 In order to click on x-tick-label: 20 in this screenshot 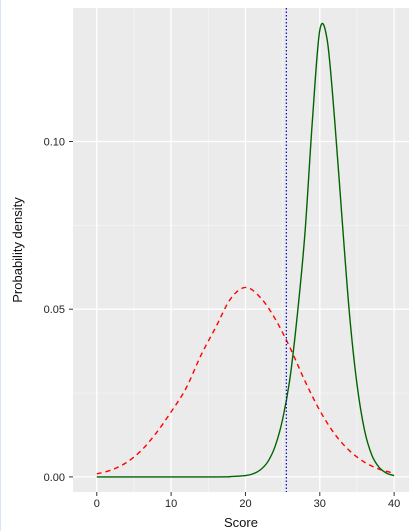, I will do `click(245, 504)`.